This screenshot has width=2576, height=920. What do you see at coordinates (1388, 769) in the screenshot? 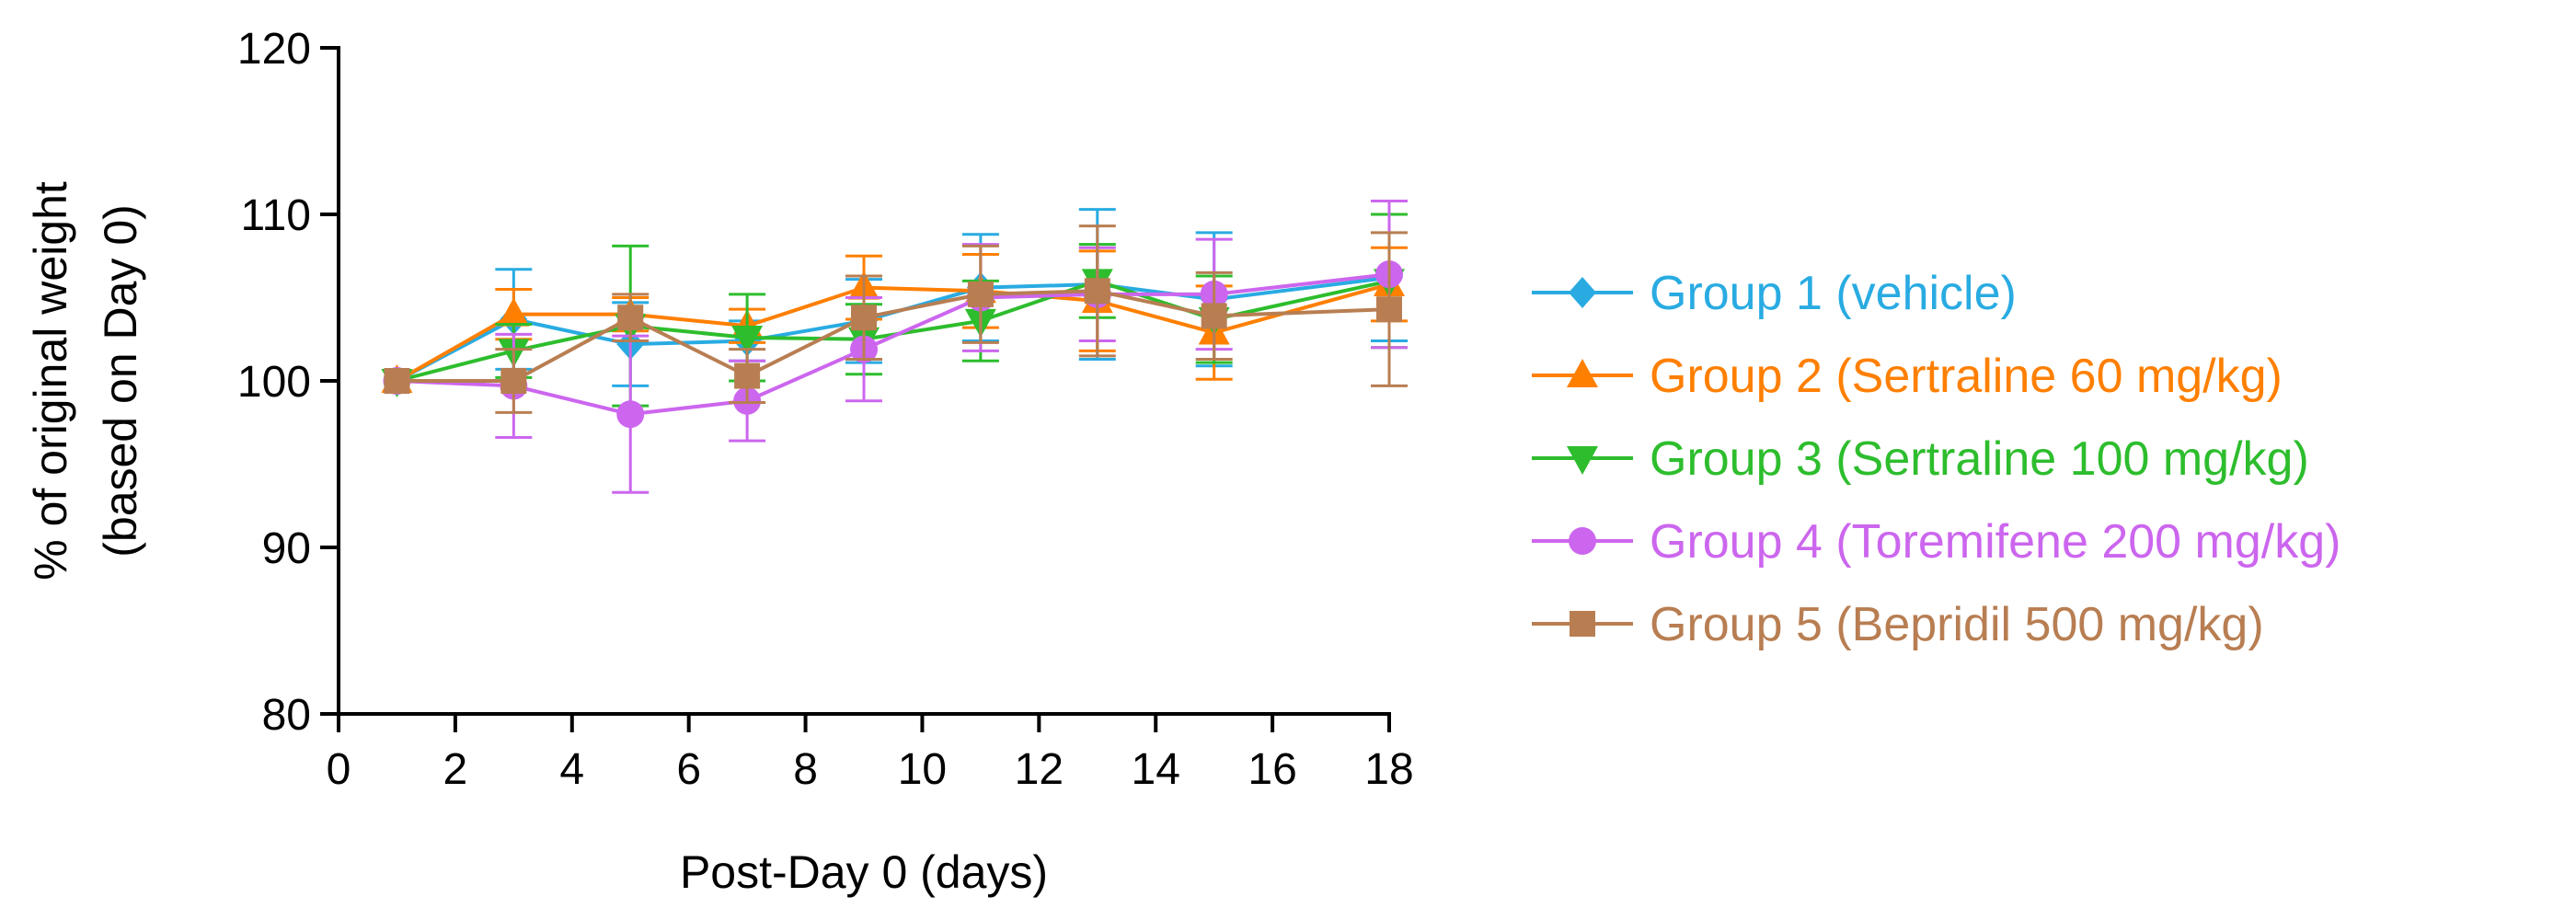
I see `x-tick-label: 18` at bounding box center [1388, 769].